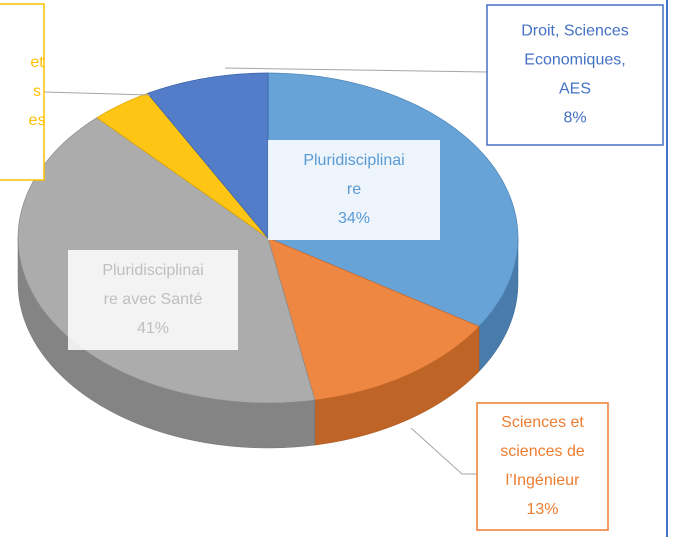 This screenshot has height=537, width=673. Describe the element at coordinates (37, 120) in the screenshot. I see `data-label: es` at that location.